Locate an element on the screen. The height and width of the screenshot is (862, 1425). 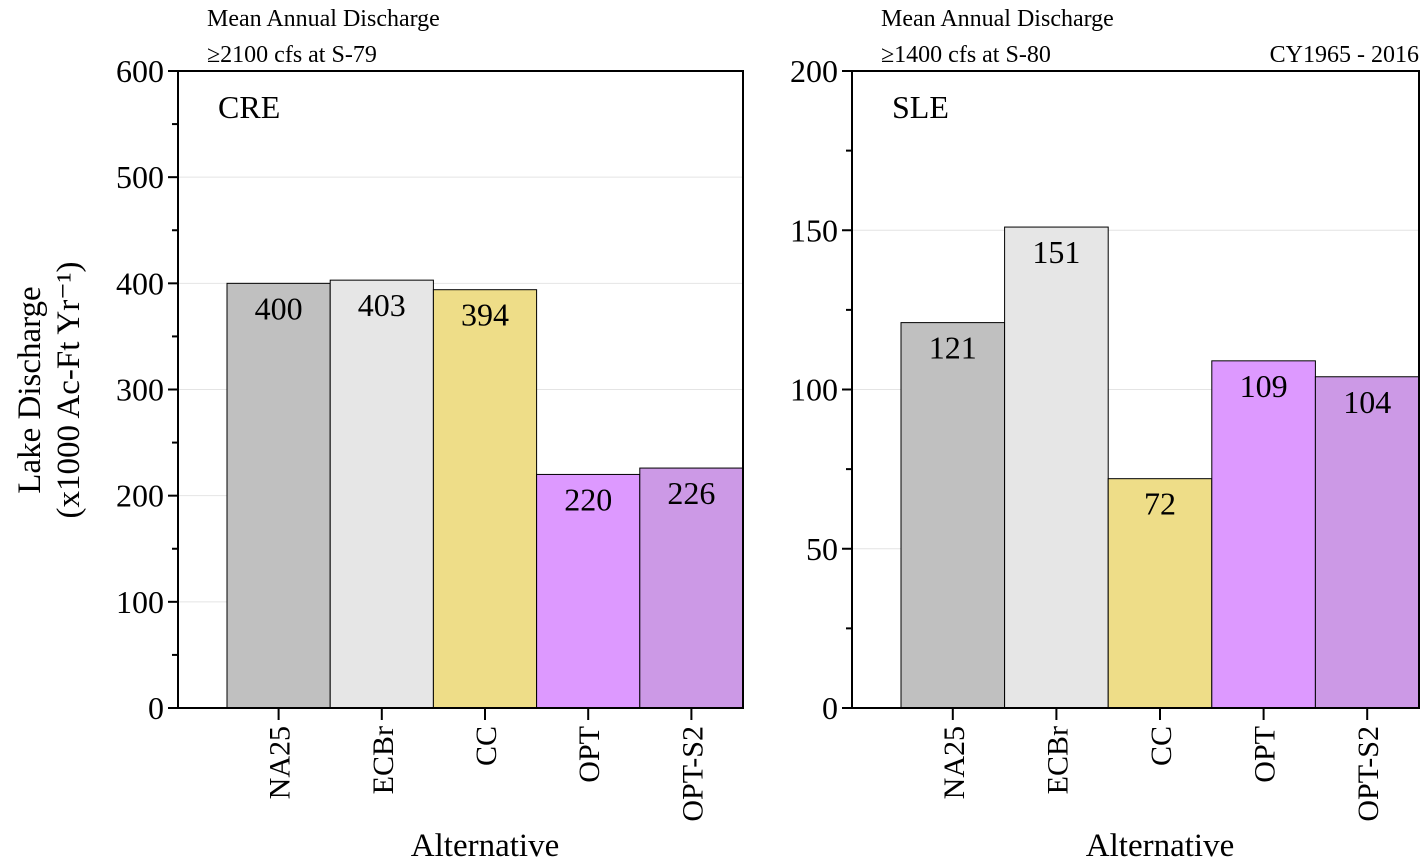
data-label: 104 is located at coordinates (1367, 402).